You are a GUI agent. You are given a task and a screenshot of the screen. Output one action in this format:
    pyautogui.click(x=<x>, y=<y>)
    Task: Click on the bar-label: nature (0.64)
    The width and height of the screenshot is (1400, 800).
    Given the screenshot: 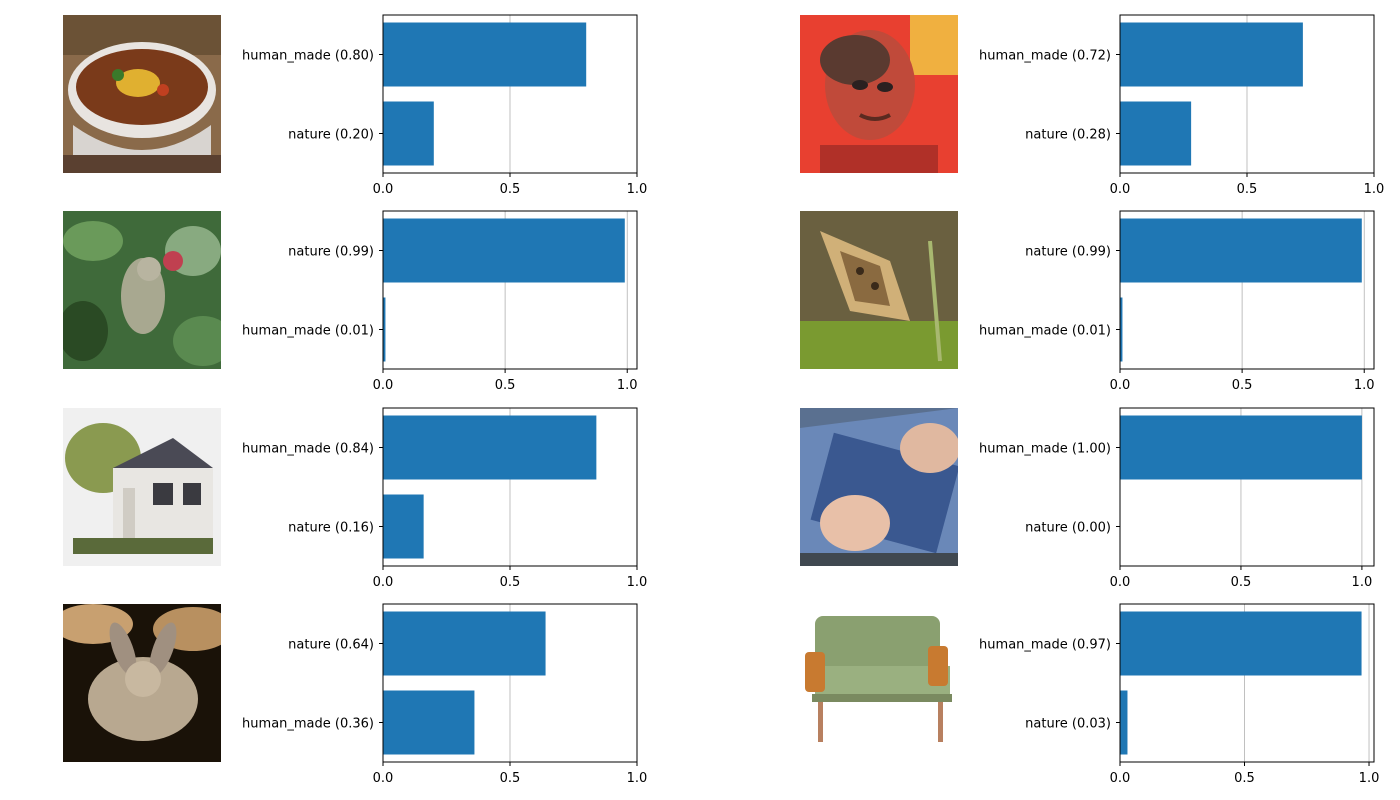 What is the action you would take?
    pyautogui.click(x=331, y=645)
    